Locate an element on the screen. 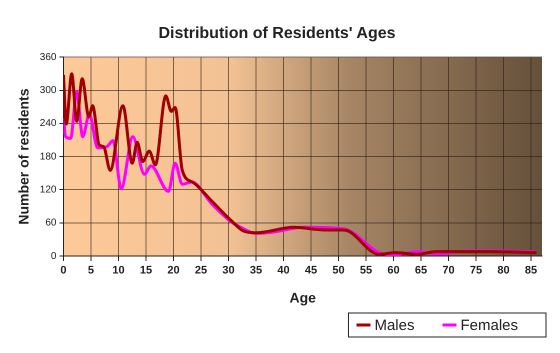 Image resolution: width=560 pixels, height=353 pixels. x-tick-label: 70 is located at coordinates (448, 270).